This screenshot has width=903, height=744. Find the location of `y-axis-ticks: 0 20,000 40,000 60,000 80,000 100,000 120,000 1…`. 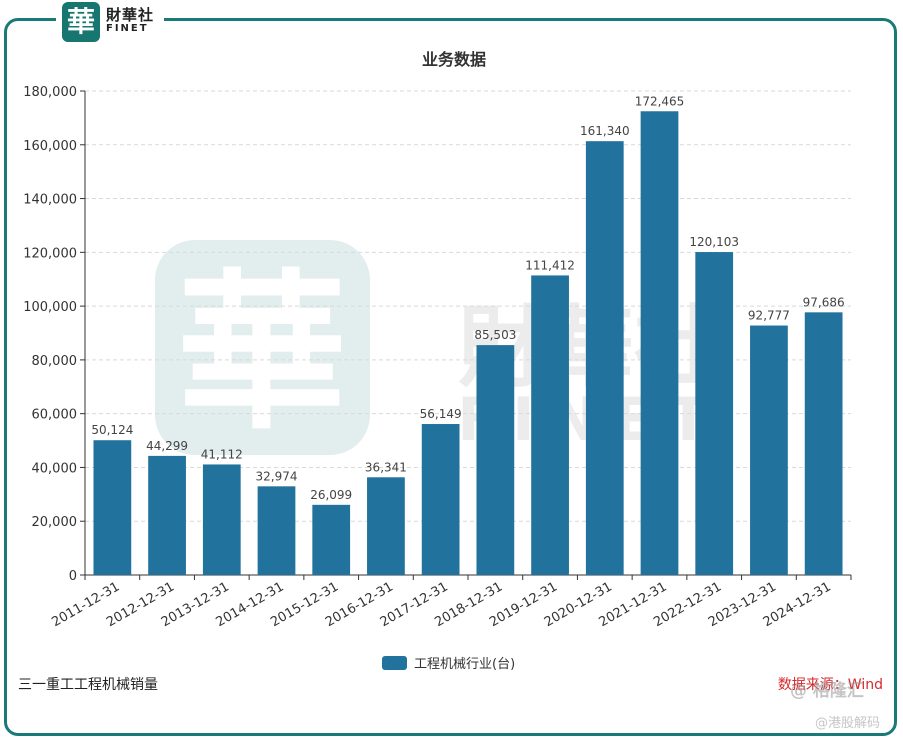

y-axis-ticks: 0 20,000 40,000 60,000 80,000 100,000 120,000 1… is located at coordinates (54, 334).